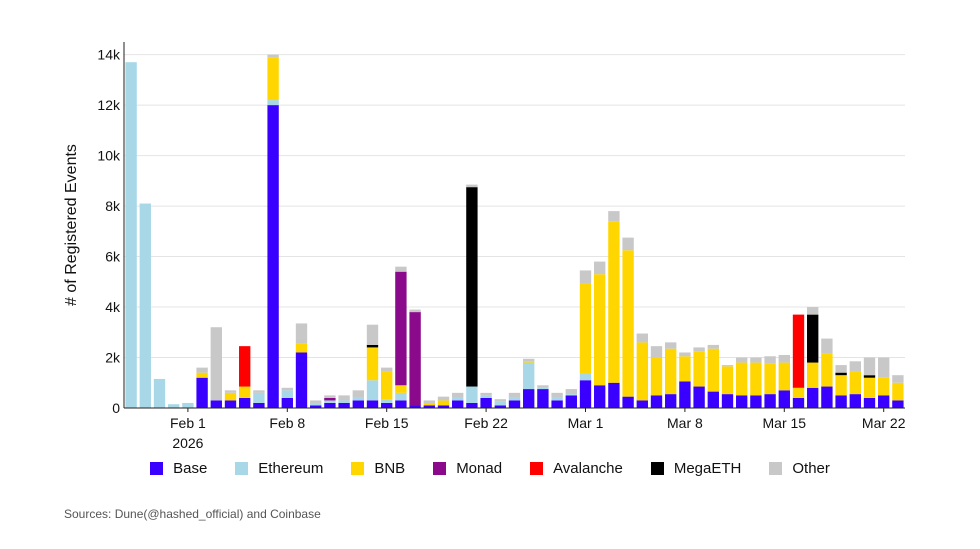 The image size is (980, 549). What do you see at coordinates (884, 423) in the screenshot?
I see `x-tick-label: Mar 22` at bounding box center [884, 423].